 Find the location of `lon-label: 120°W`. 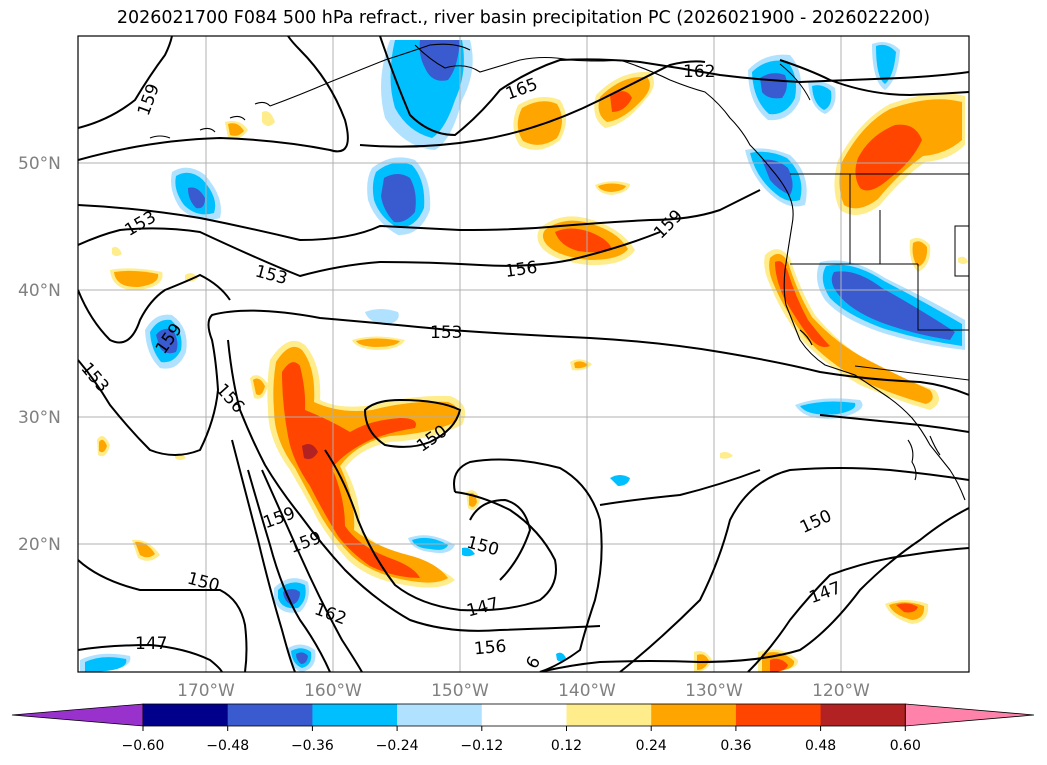

lon-label: 120°W is located at coordinates (841, 691).